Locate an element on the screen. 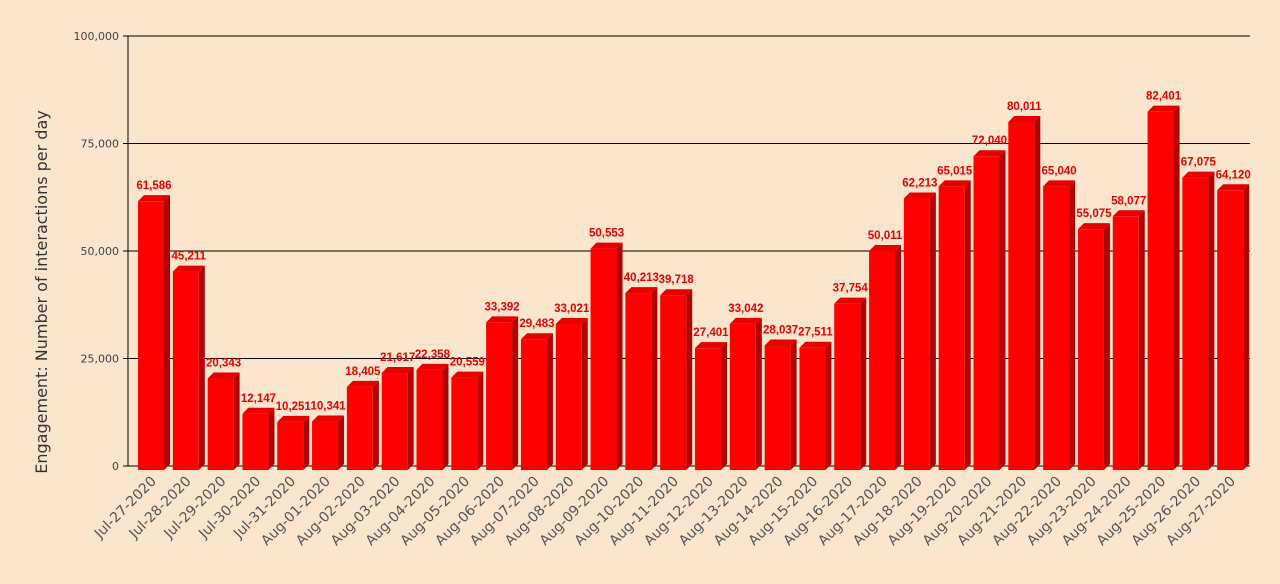 The width and height of the screenshot is (1280, 584). data-label: 72,040 is located at coordinates (989, 141).